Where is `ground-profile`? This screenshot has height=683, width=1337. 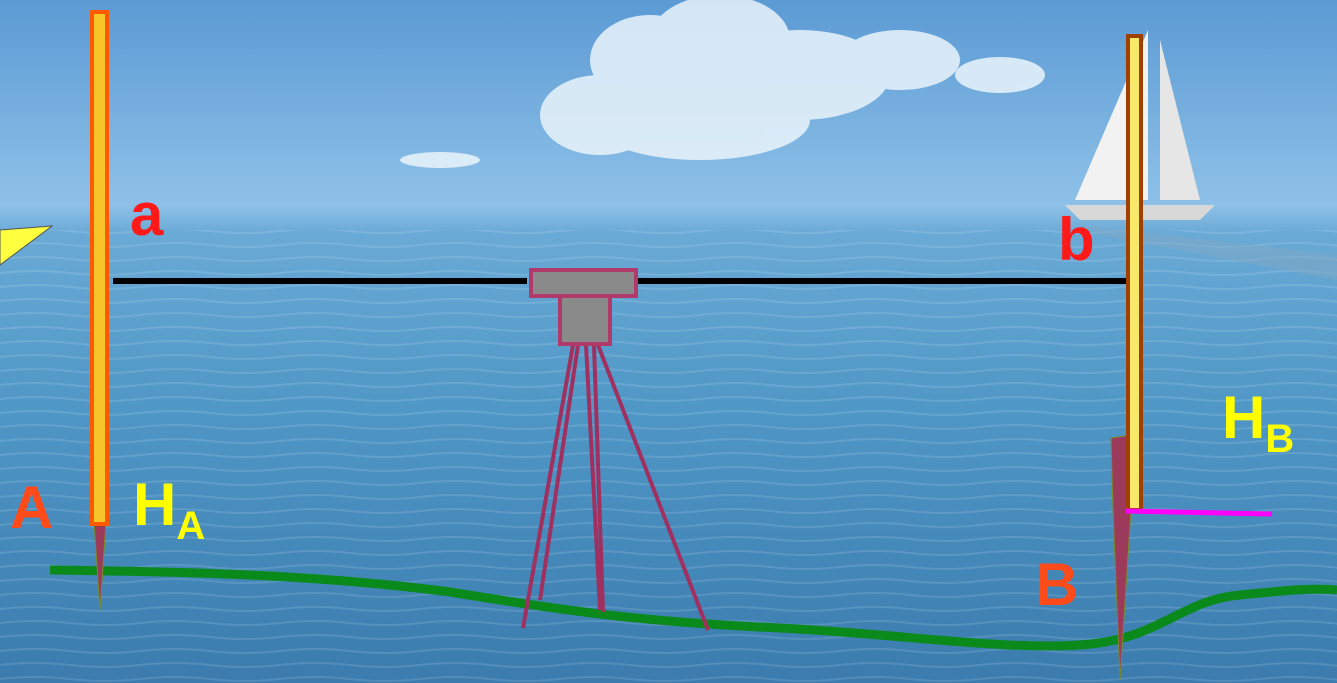 ground-profile is located at coordinates (693, 608).